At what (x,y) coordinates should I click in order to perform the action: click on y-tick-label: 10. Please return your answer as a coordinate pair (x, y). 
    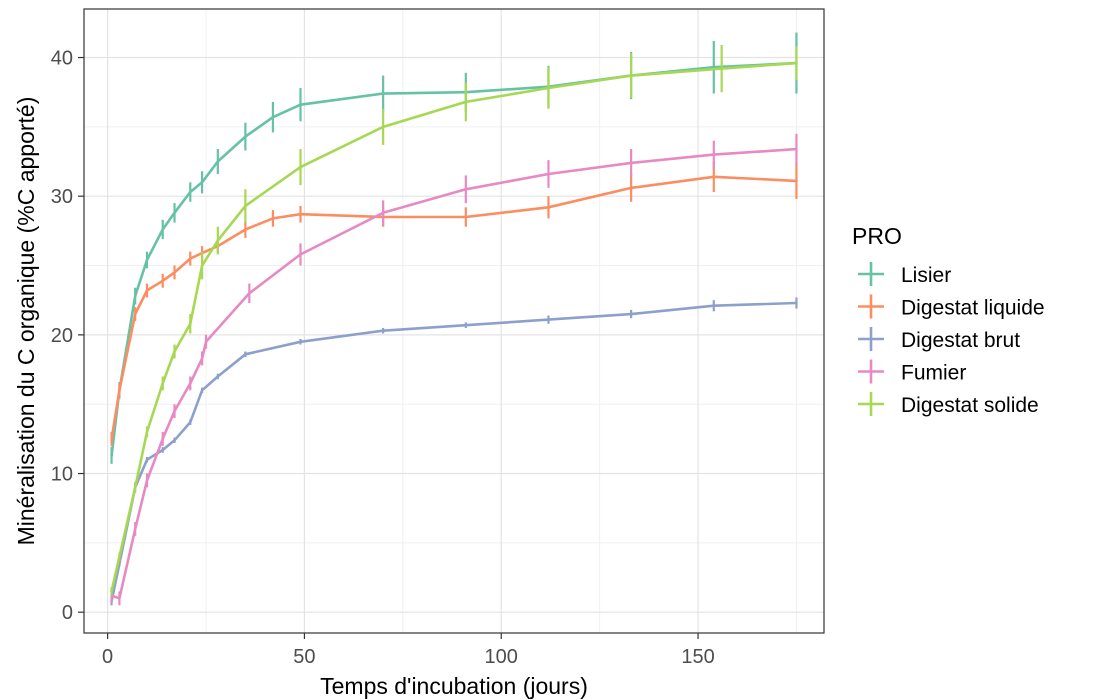
    Looking at the image, I should click on (62, 475).